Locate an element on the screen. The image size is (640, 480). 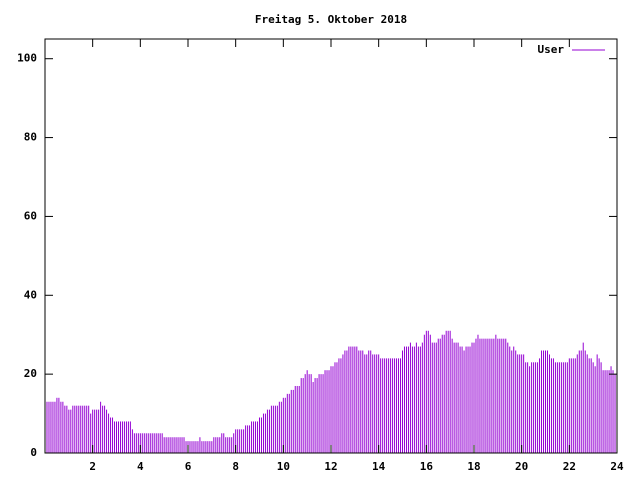
y-tick-label: 80 is located at coordinates (30, 137).